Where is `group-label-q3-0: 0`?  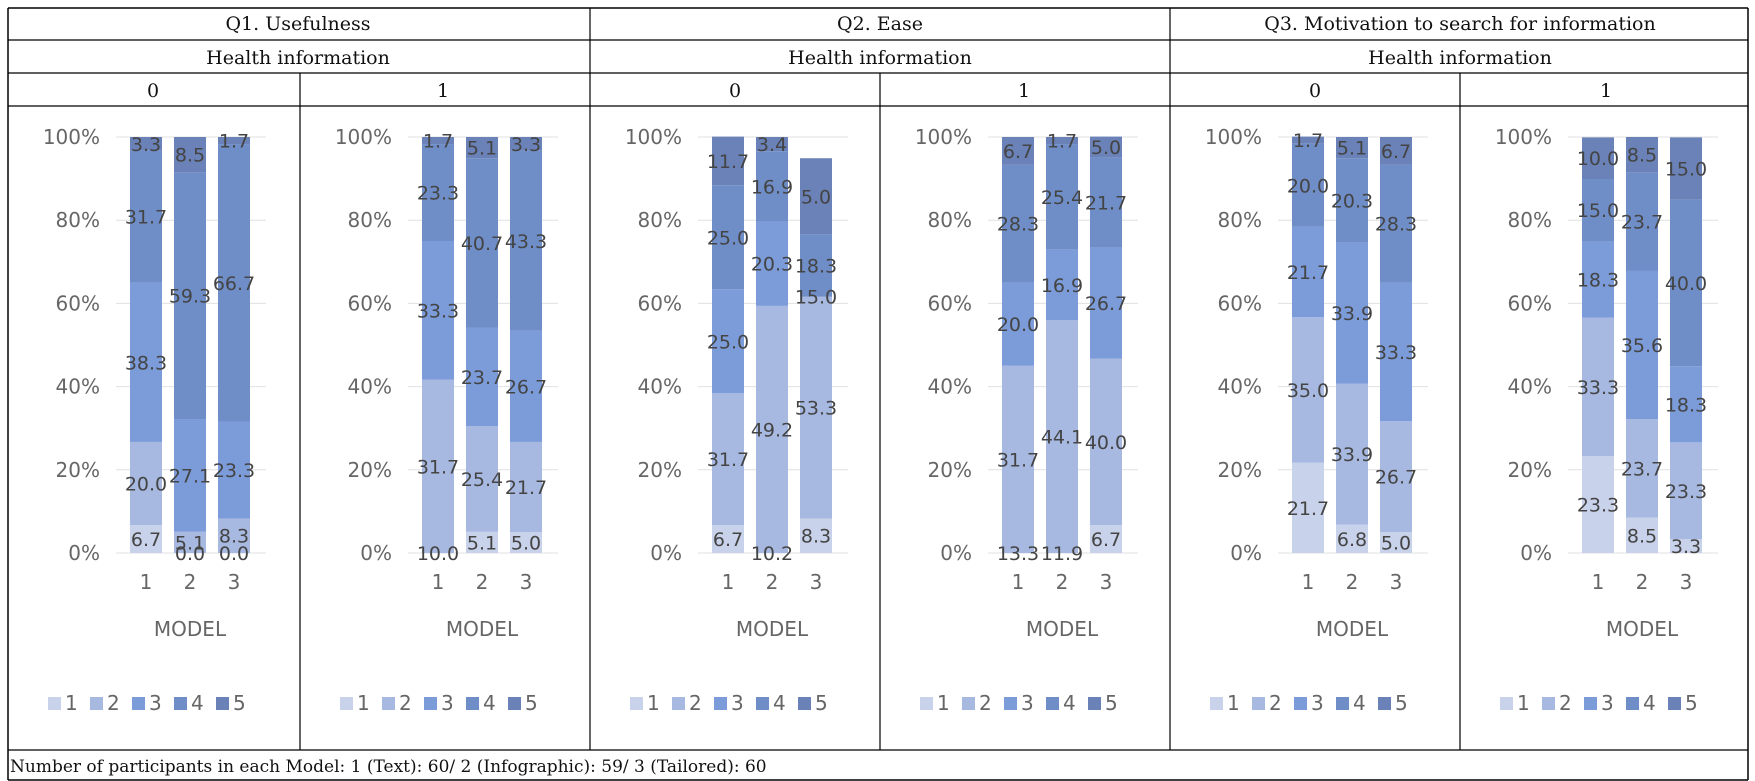
group-label-q3-0: 0 is located at coordinates (1315, 91).